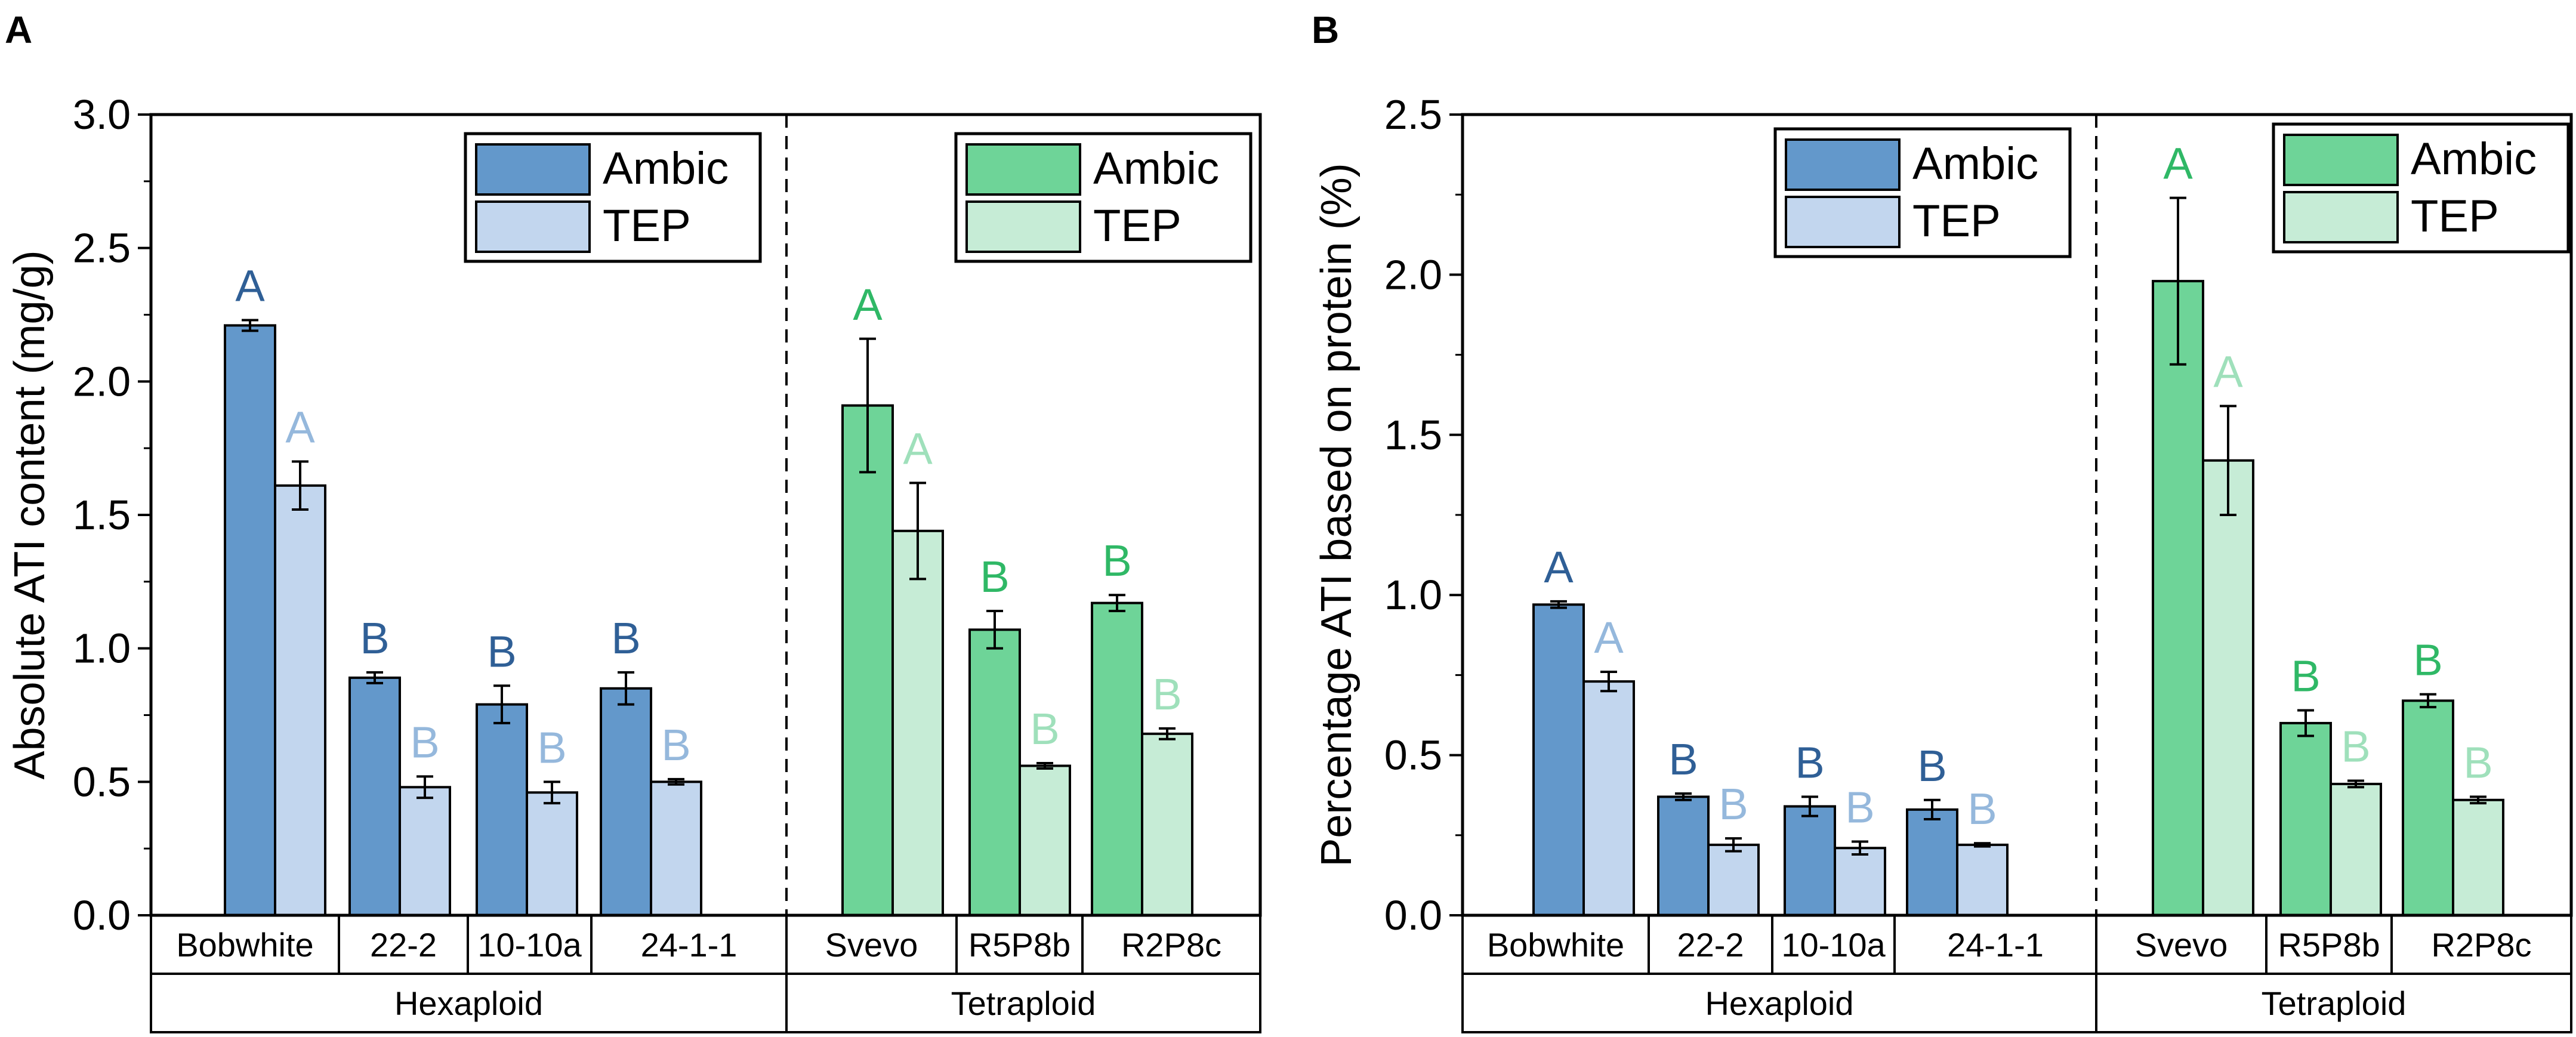 This screenshot has height=1037, width=2576. What do you see at coordinates (102, 114) in the screenshot?
I see `y-tick-label: 3.0` at bounding box center [102, 114].